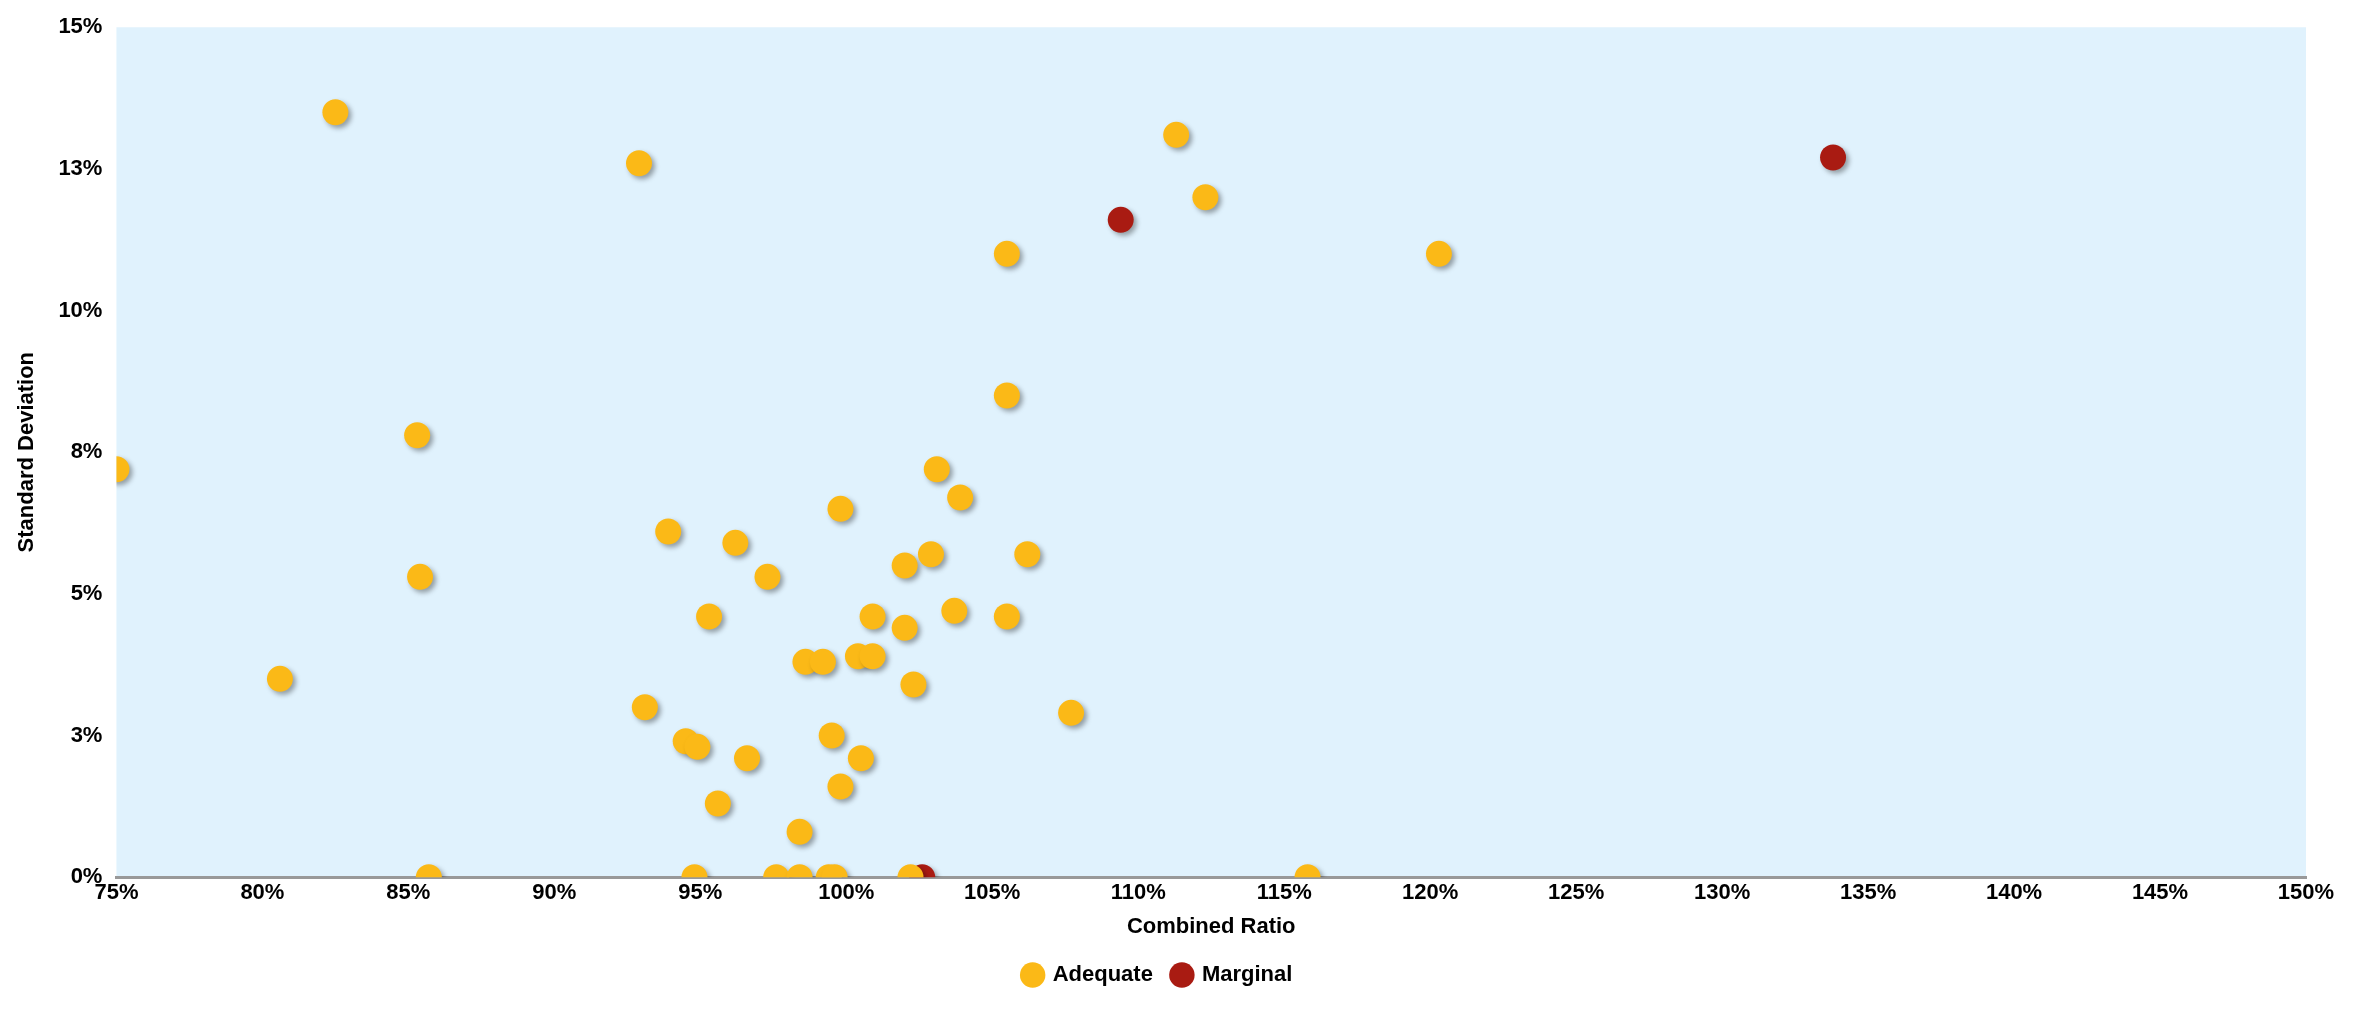 The width and height of the screenshot is (2376, 1016). What do you see at coordinates (1247, 974) in the screenshot?
I see `legend-label: Marginal` at bounding box center [1247, 974].